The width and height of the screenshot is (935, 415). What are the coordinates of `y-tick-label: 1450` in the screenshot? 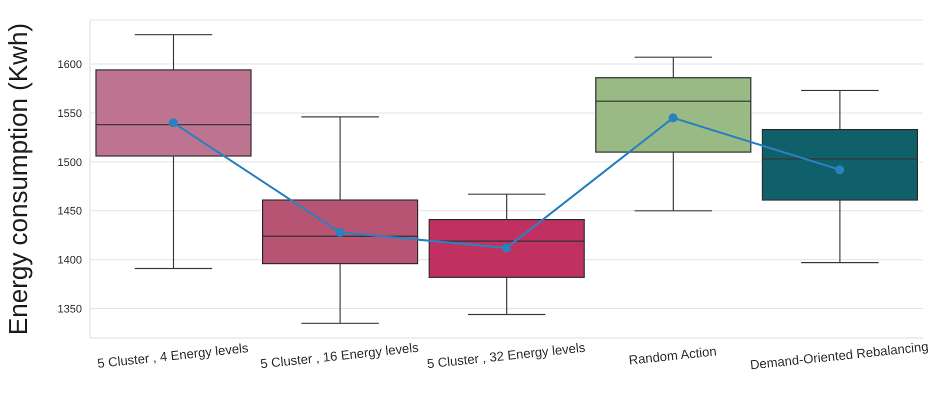 It's located at (70, 212).